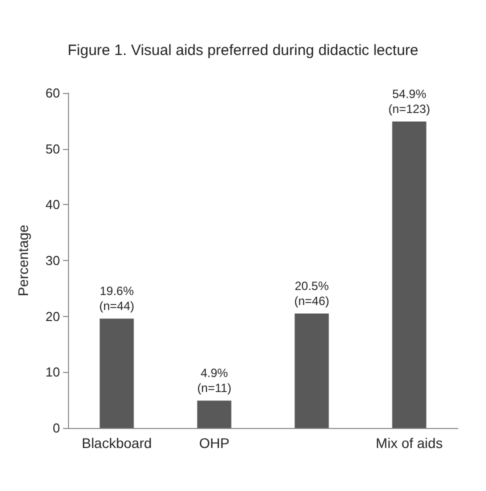  What do you see at coordinates (116, 299) in the screenshot?
I see `data-label: 19.6% (n=44)` at bounding box center [116, 299].